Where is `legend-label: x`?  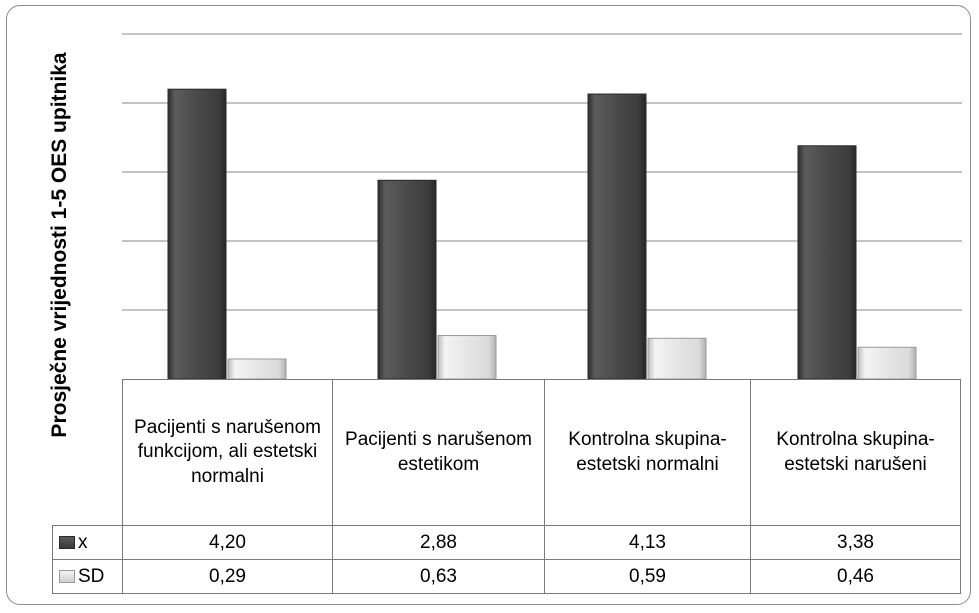 legend-label: x is located at coordinates (83, 542).